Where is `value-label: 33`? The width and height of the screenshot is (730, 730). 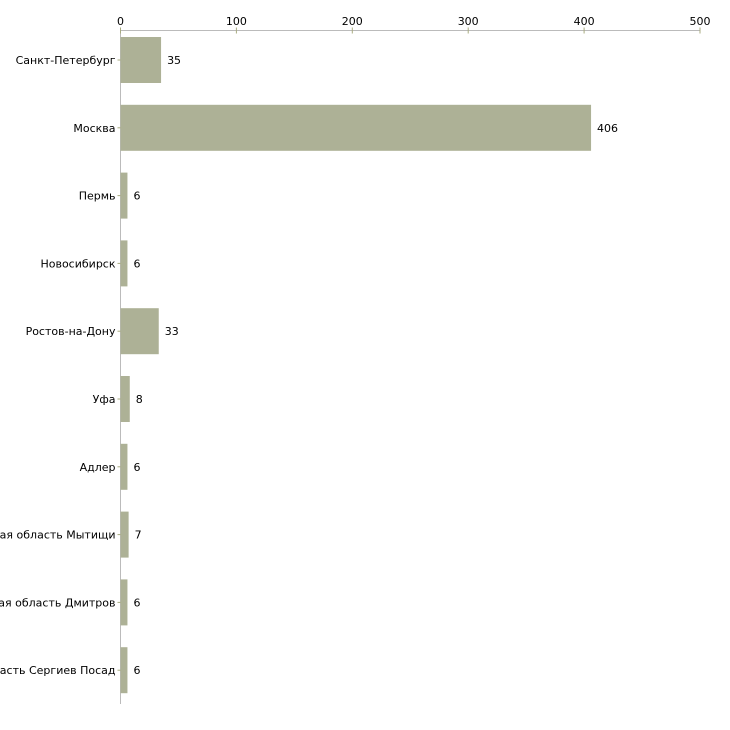 value-label: 33 is located at coordinates (172, 331).